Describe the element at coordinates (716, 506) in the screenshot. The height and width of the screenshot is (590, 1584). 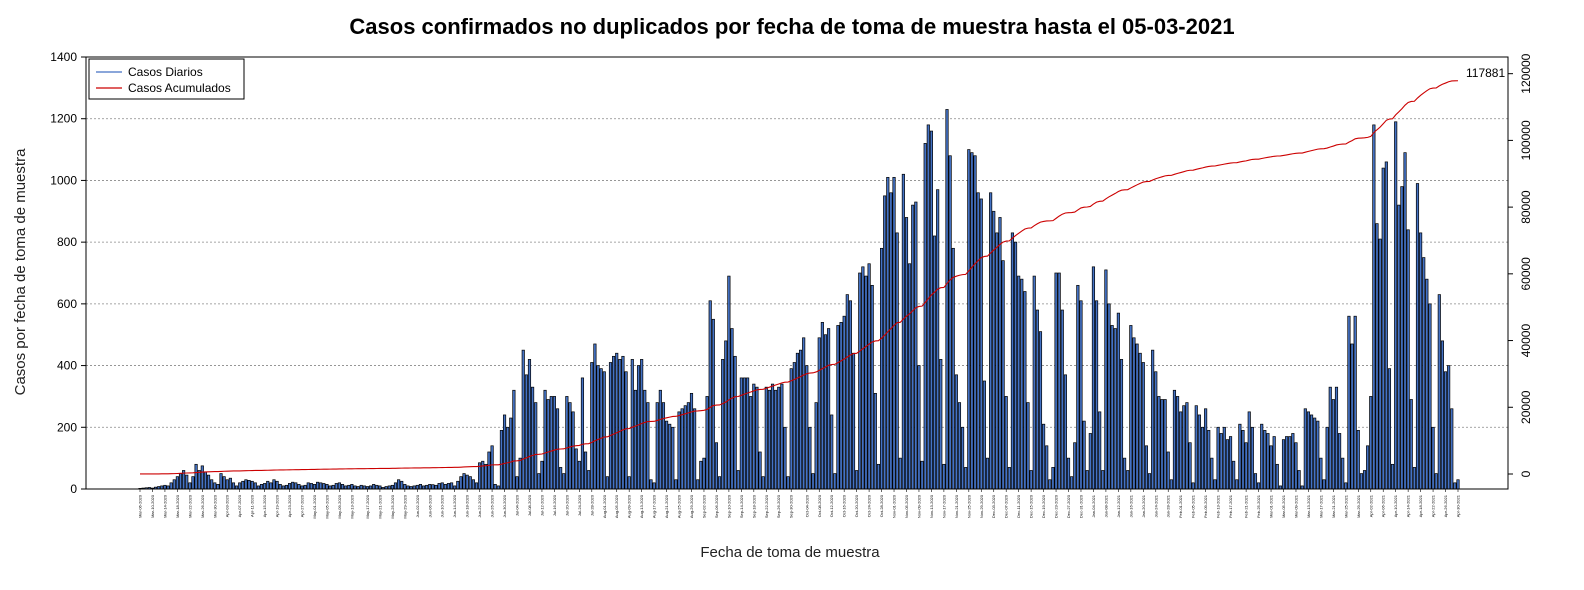
I see `x-tick-label: Sep-06-2020` at that location.